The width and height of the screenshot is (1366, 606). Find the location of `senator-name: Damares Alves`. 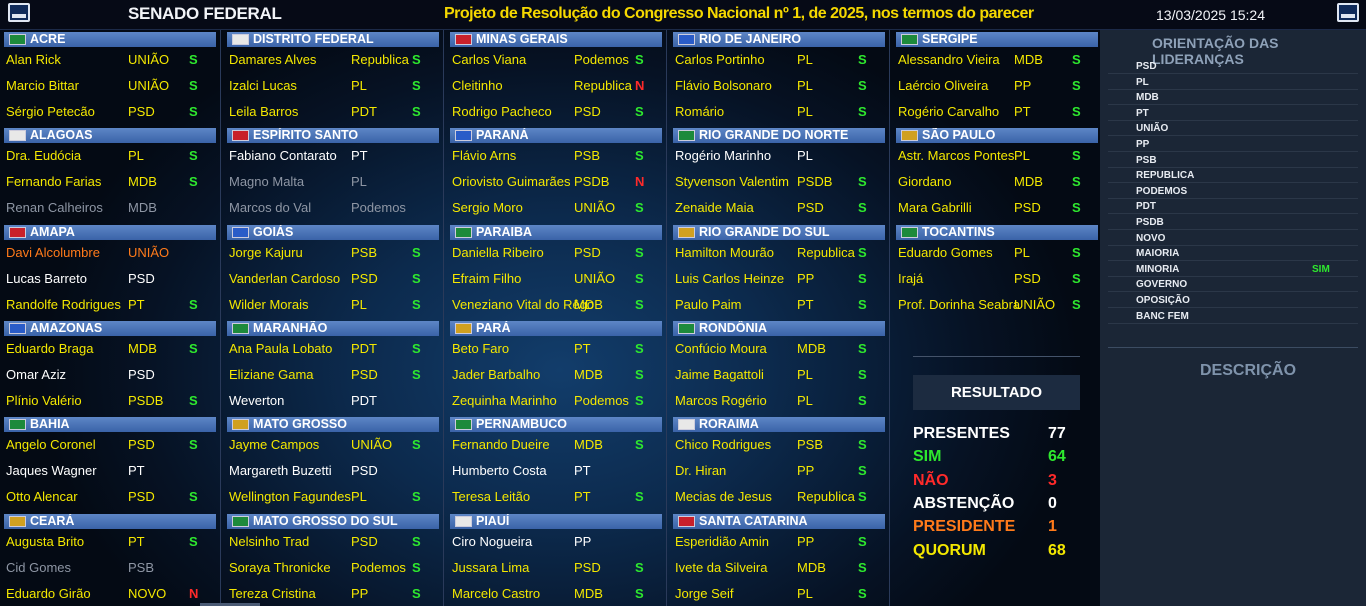

senator-name: Damares Alves is located at coordinates (273, 59).